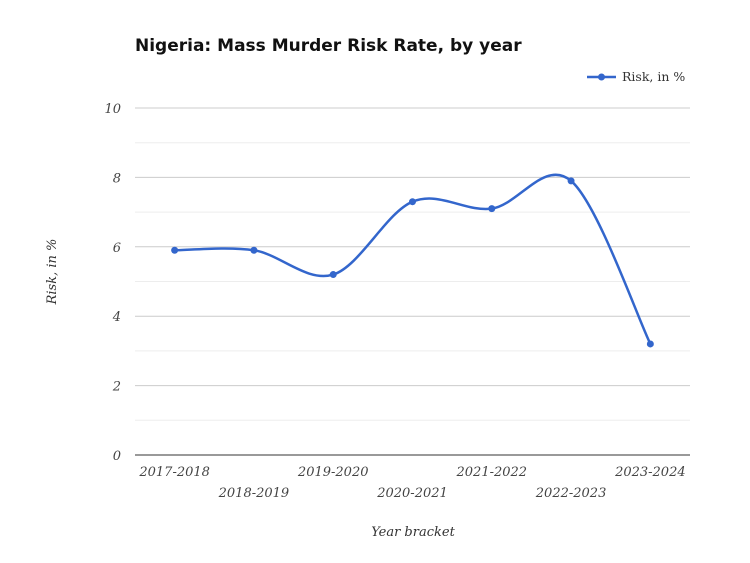 Image resolution: width=750 pixels, height=563 pixels. Describe the element at coordinates (601, 77) in the screenshot. I see `legend-marker` at that location.